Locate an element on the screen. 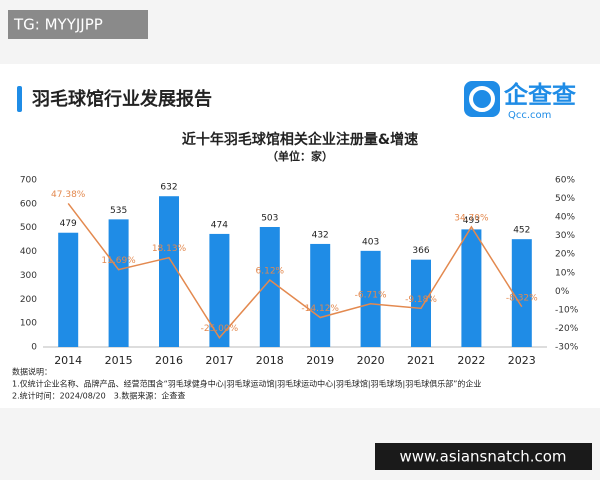  y-tick-label: 200 is located at coordinates (28, 300).